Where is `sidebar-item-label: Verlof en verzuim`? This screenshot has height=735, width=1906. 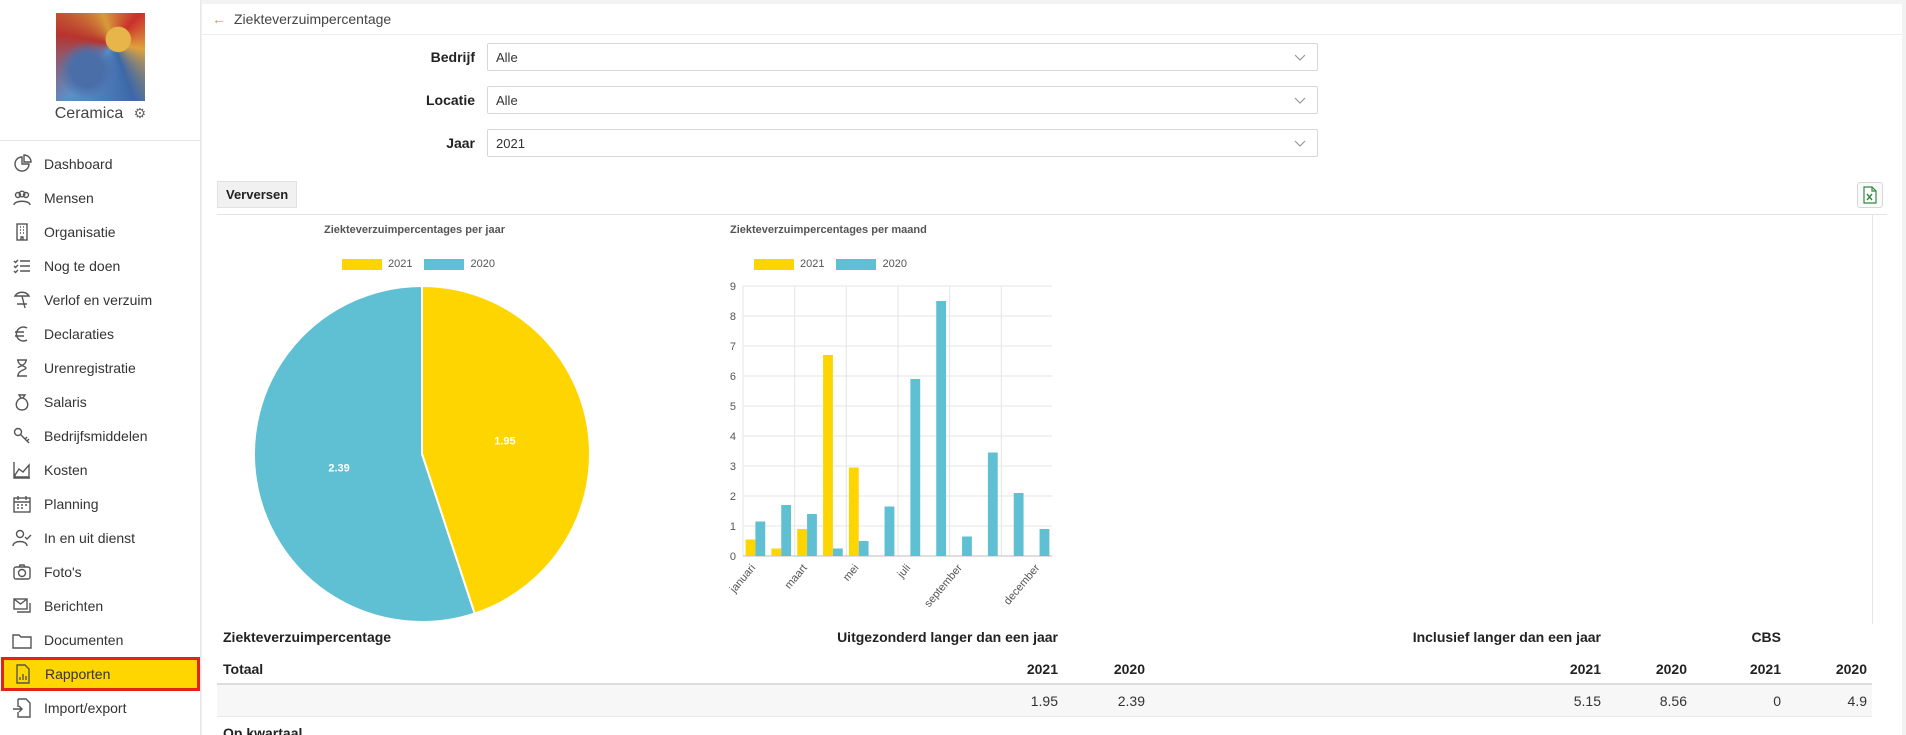 sidebar-item-label: Verlof en verzuim is located at coordinates (98, 300).